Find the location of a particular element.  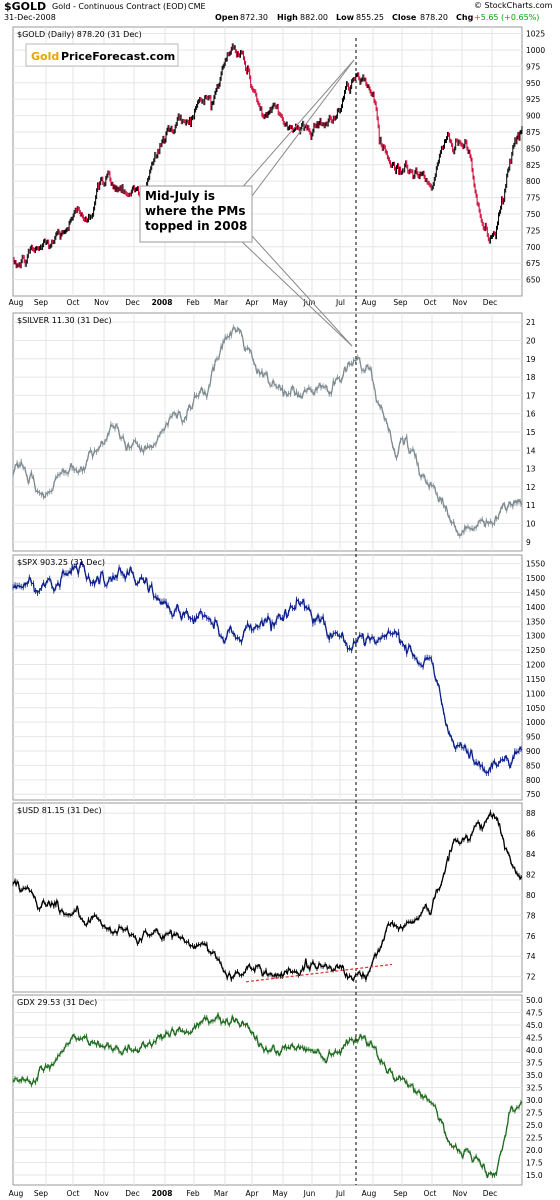

y-tick-label: 1025 is located at coordinates (535, 34).